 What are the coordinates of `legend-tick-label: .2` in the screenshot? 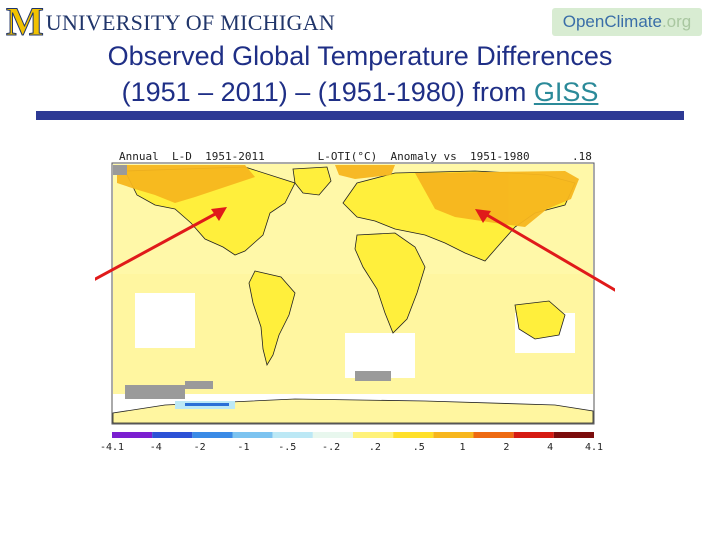 It's located at (375, 447).